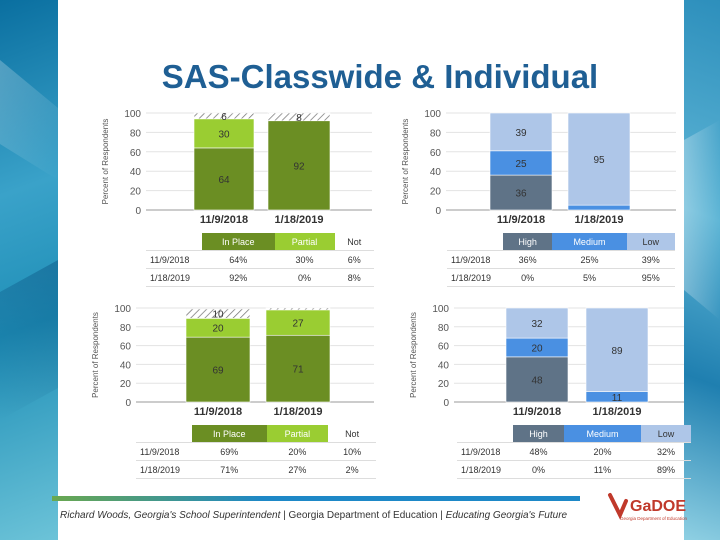 Image resolution: width=720 pixels, height=540 pixels. What do you see at coordinates (238, 259) in the screenshot?
I see `table-cell: 64%` at bounding box center [238, 259].